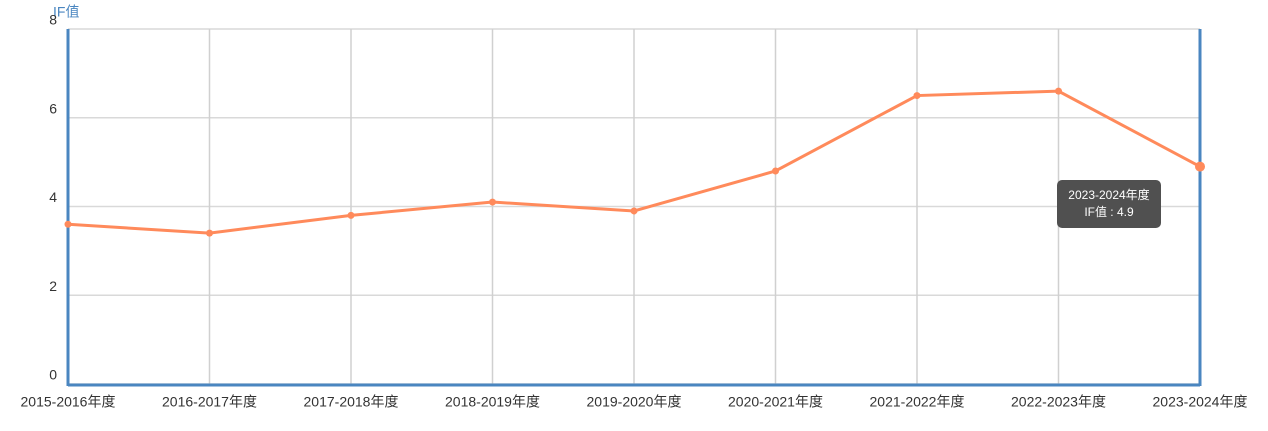  I want to click on y-tick-label: 2, so click(53, 286).